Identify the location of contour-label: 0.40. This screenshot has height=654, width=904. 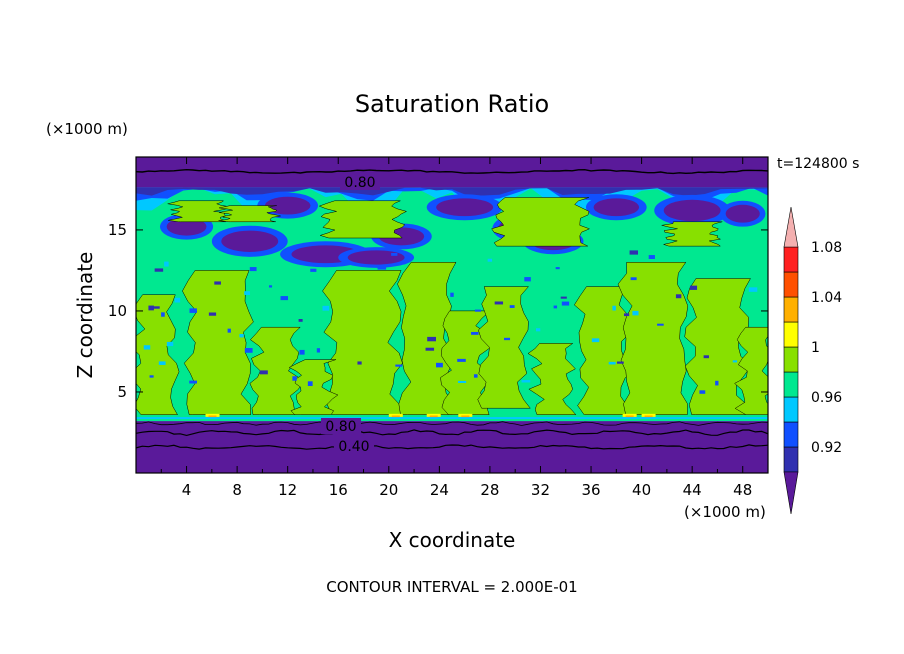
(353, 447).